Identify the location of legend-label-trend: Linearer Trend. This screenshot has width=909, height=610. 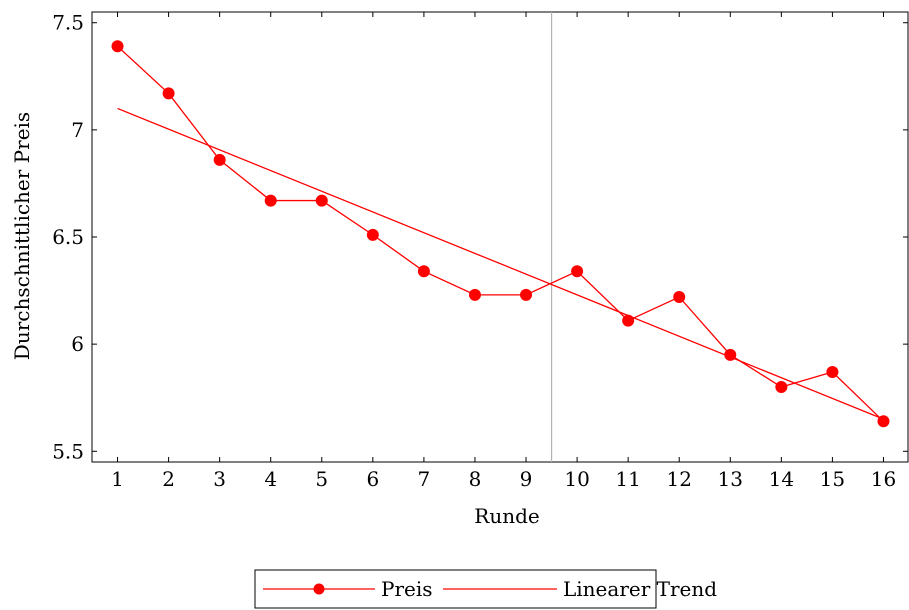
(640, 589).